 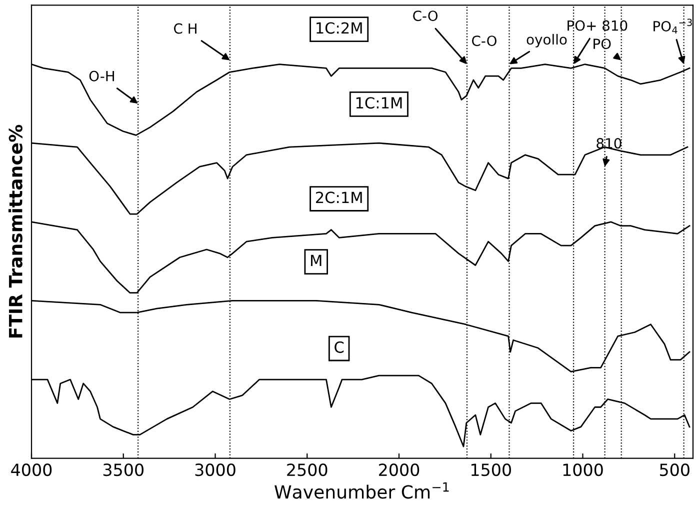 What do you see at coordinates (399, 470) in the screenshot?
I see `x-tick-label: 2000` at bounding box center [399, 470].